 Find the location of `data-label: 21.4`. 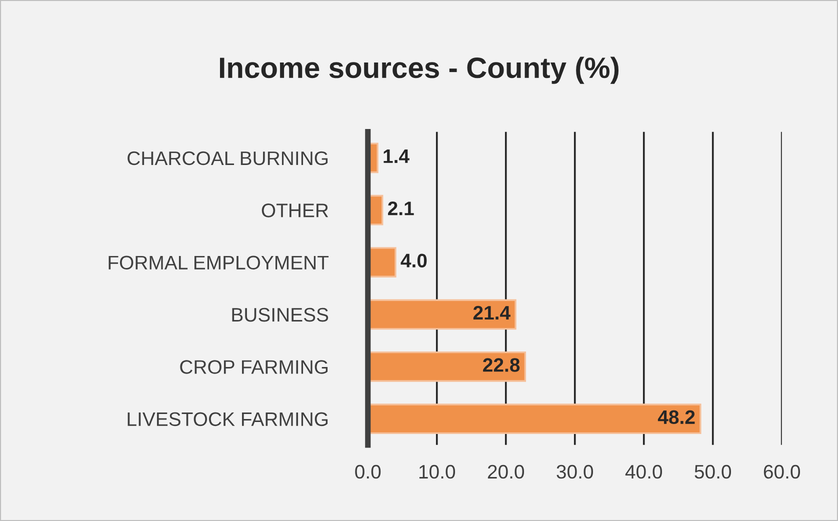

data-label: 21.4 is located at coordinates (491, 313).